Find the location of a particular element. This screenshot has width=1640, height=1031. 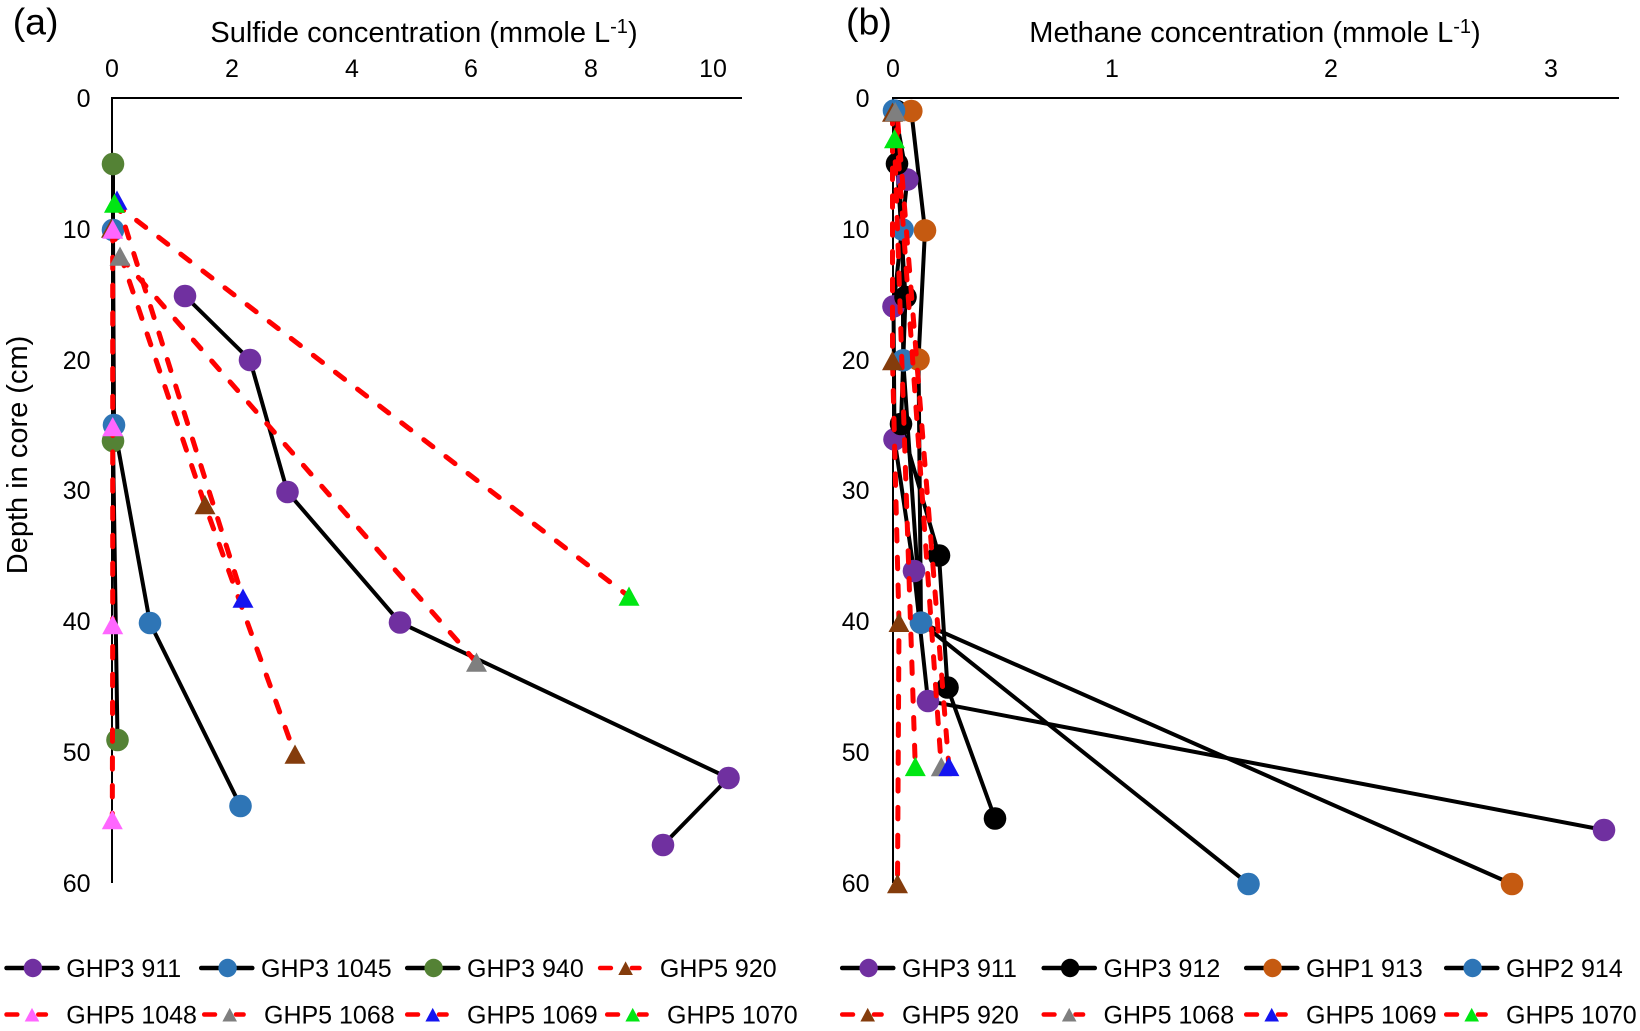

svg-text: 3 is located at coordinates (1551, 69).